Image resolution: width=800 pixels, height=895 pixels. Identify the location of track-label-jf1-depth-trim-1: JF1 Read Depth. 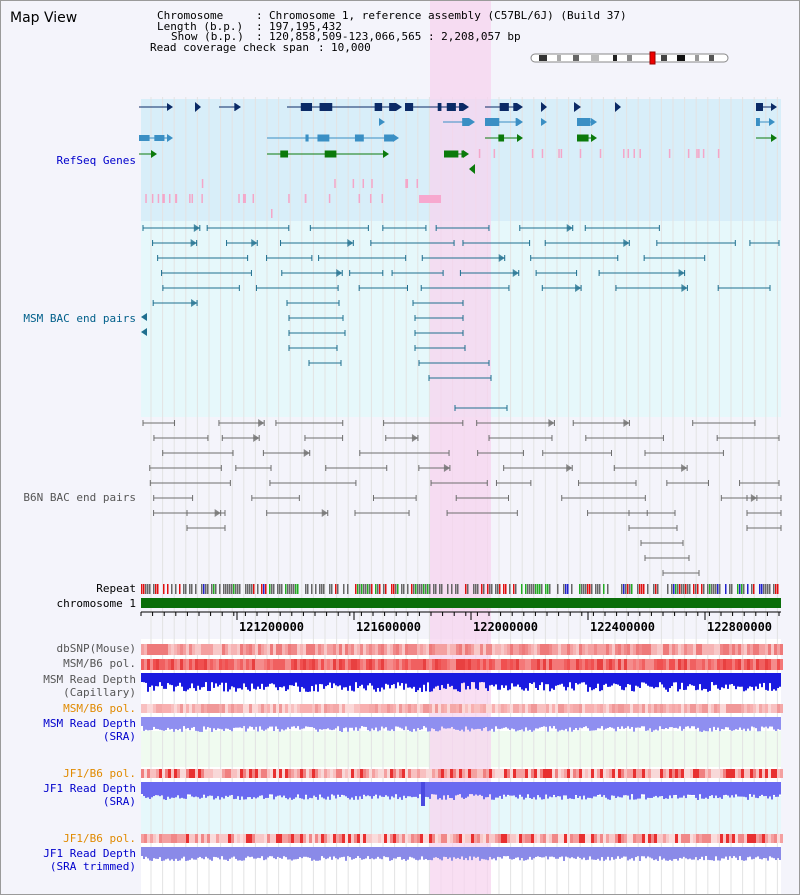
(89, 853).